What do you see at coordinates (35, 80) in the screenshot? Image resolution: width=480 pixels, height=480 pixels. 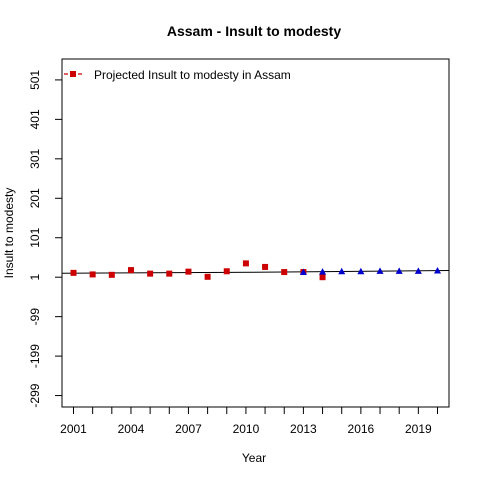 I see `y-tick-label: 501` at bounding box center [35, 80].